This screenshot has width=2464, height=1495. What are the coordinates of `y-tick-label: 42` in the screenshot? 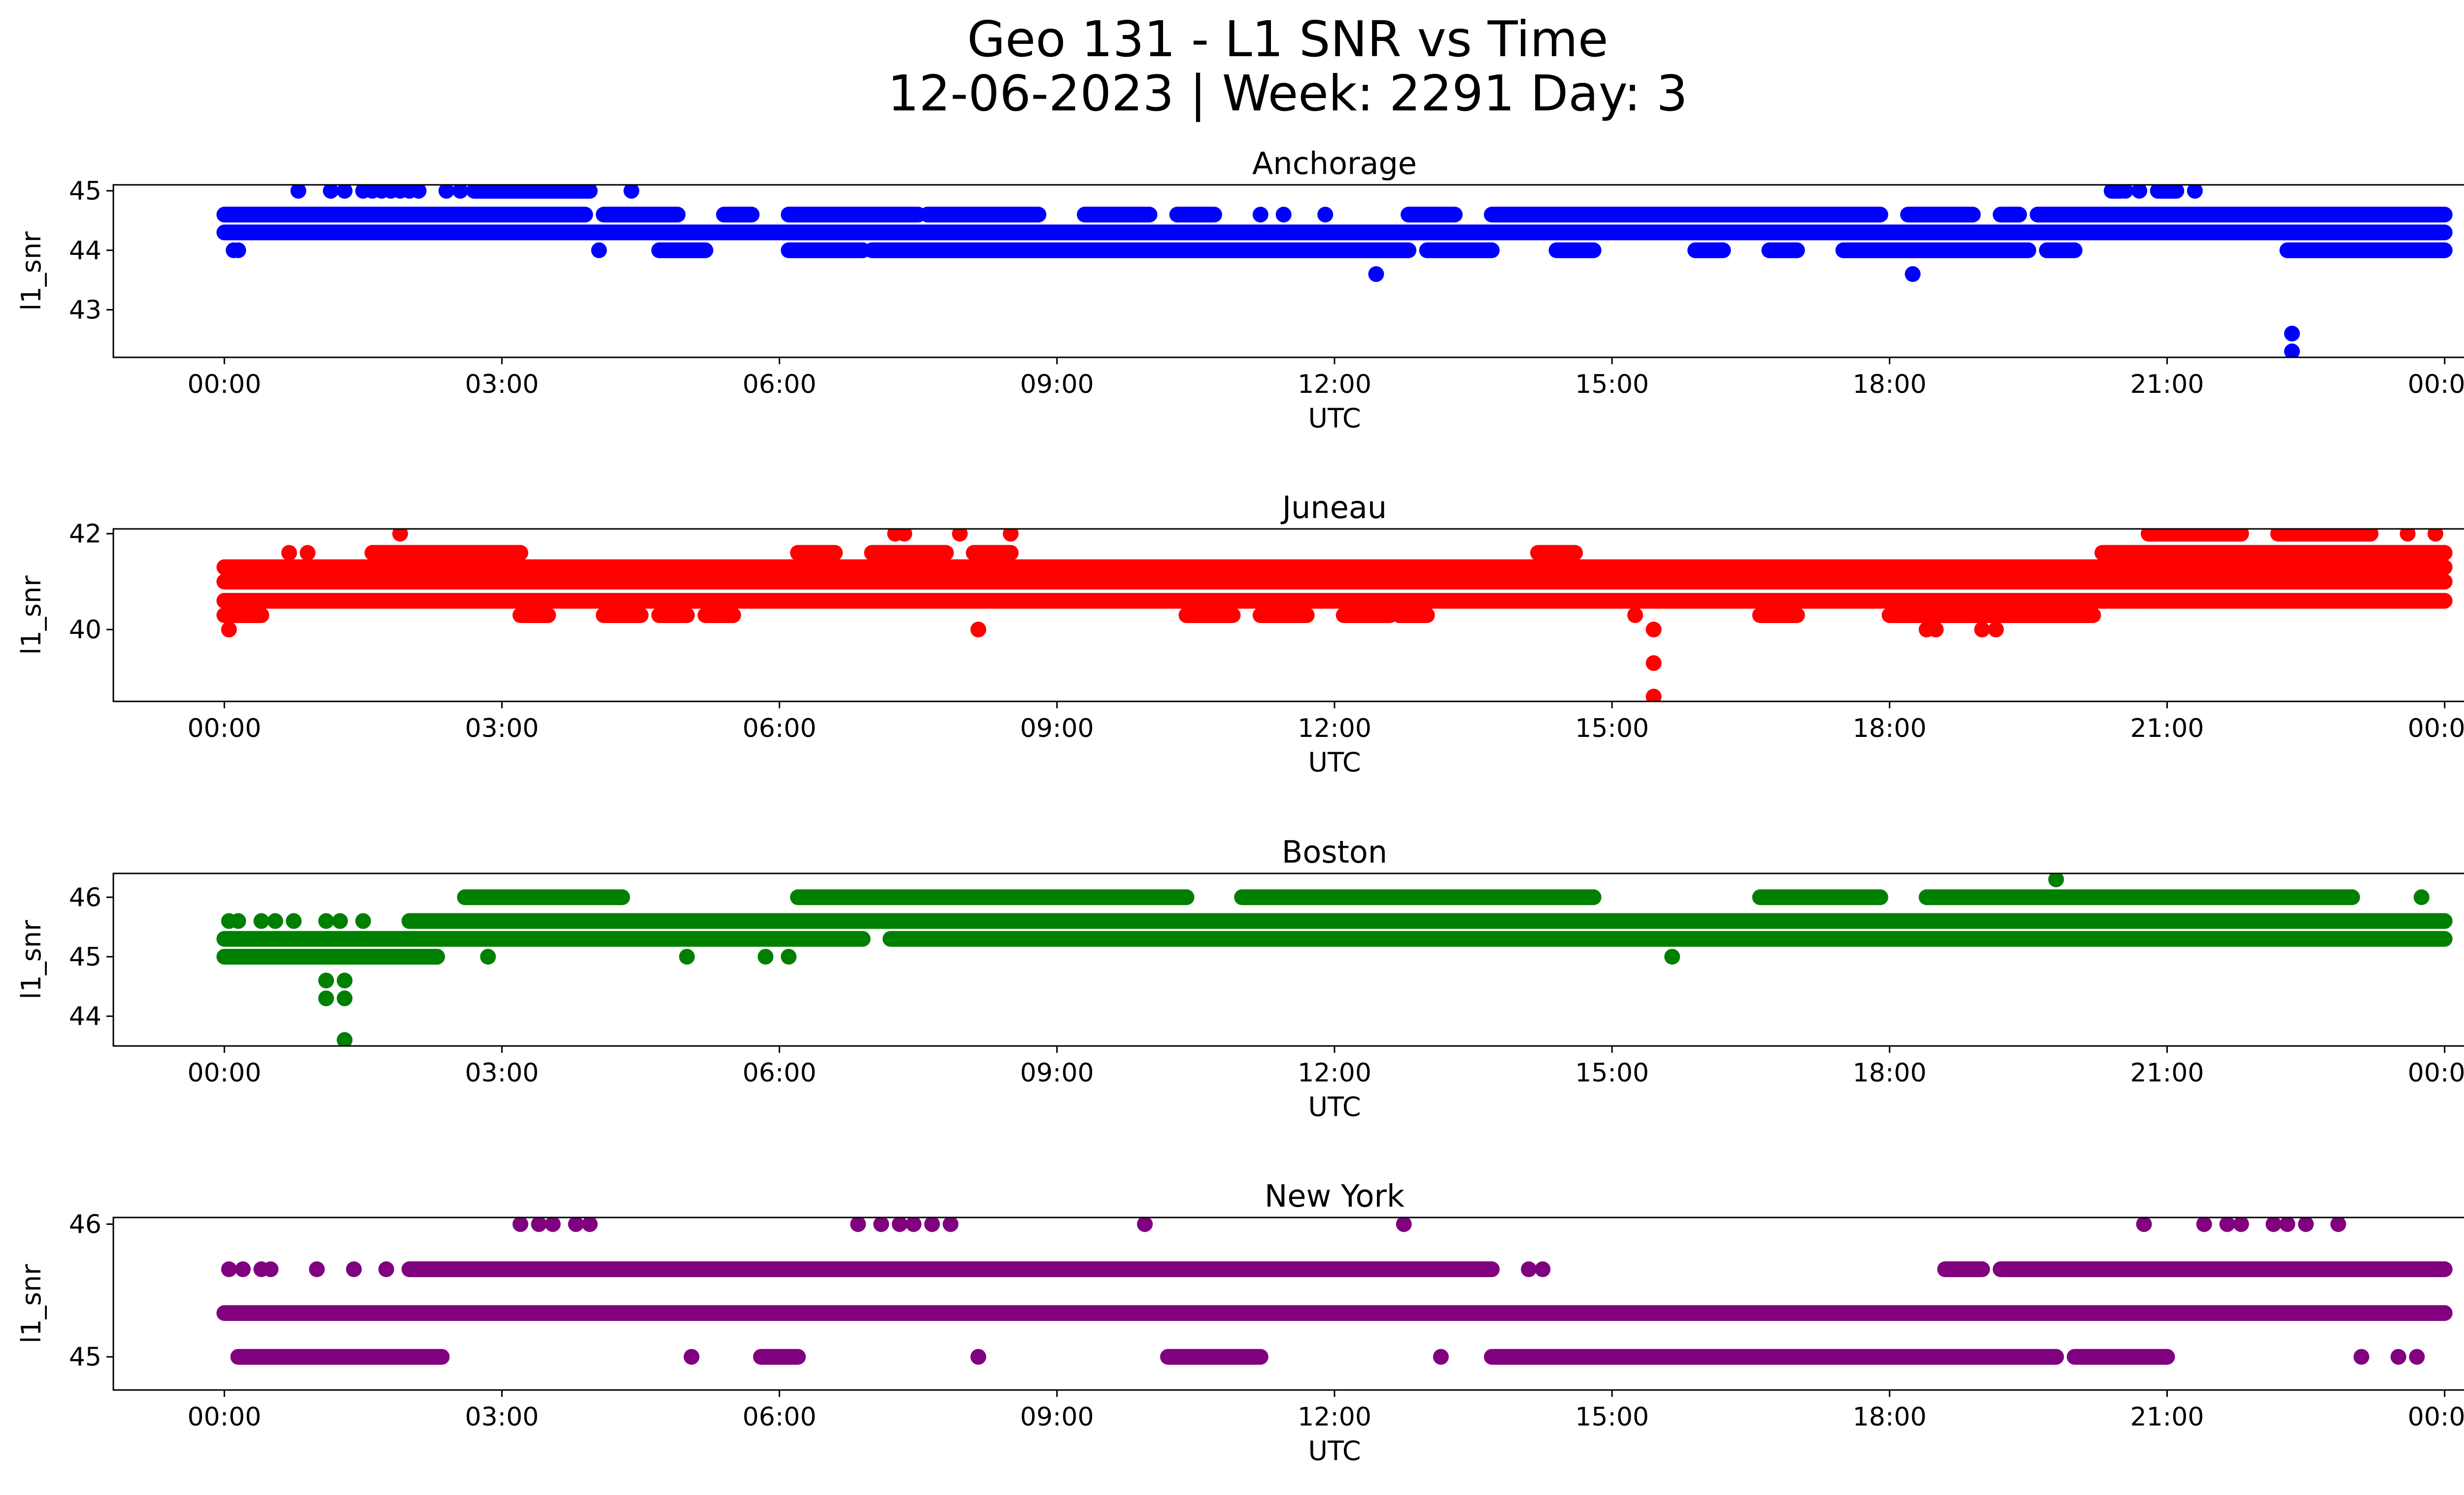 It's located at (85, 534).